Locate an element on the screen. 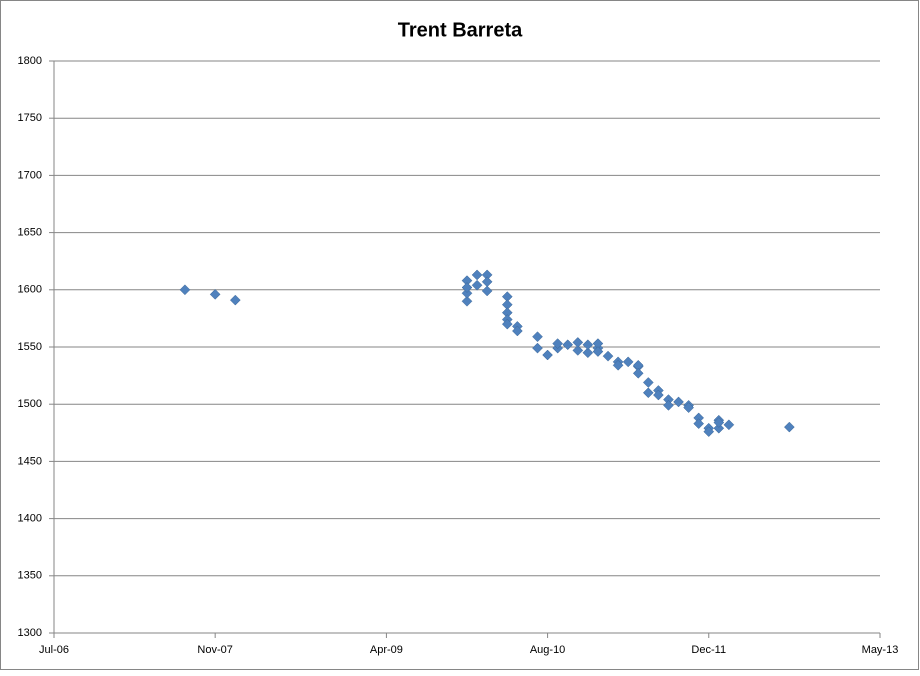 The width and height of the screenshot is (920, 676). y-tick-label: 1500 is located at coordinates (30, 404).